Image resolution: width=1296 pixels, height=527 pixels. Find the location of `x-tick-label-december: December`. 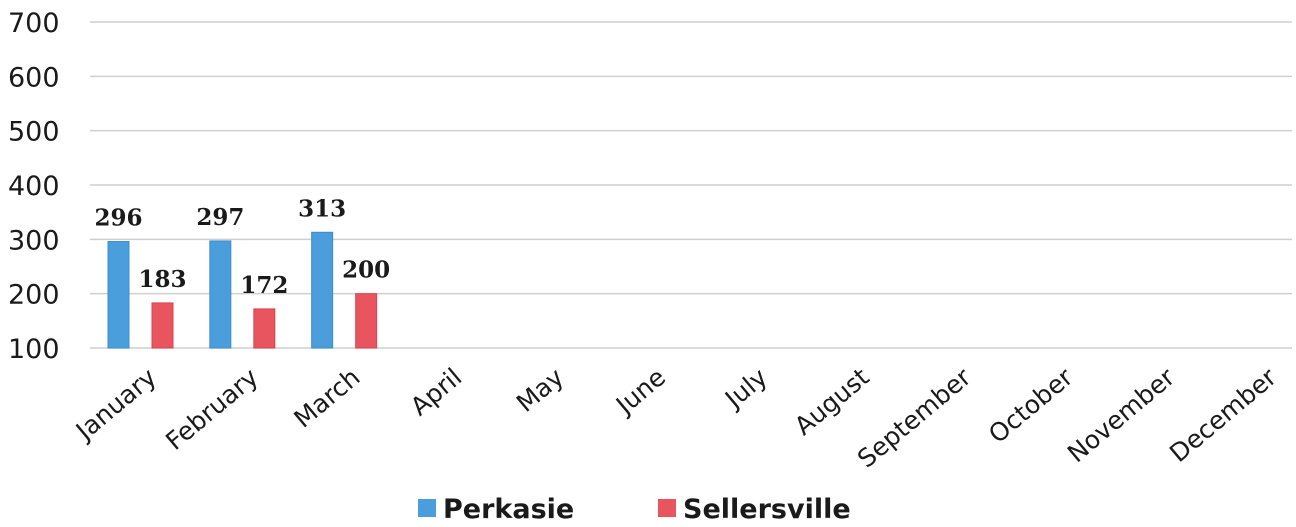

x-tick-label-december: December is located at coordinates (1223, 415).